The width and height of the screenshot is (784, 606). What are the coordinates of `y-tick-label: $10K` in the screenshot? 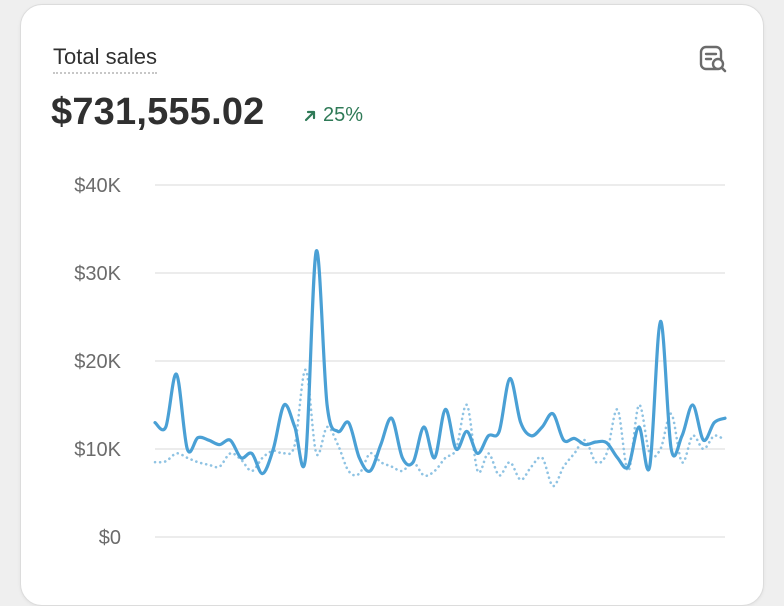 It's located at (97, 450).